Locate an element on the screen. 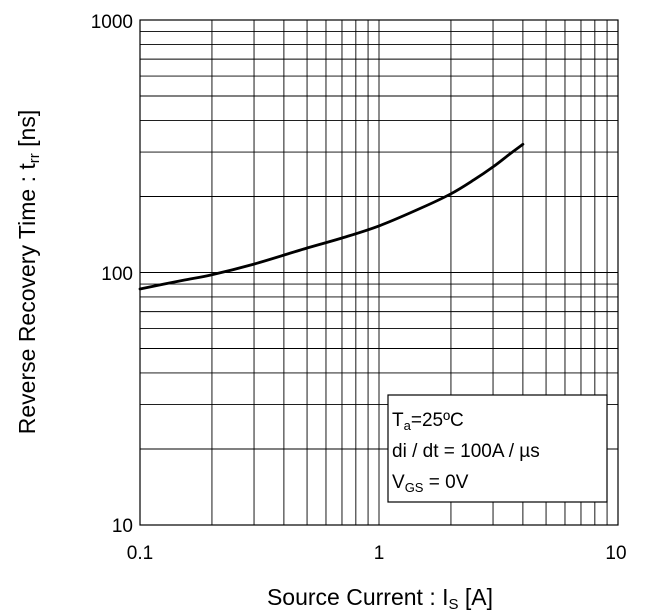 This screenshot has height=616, width=647. conditions-box: Ta=25ºC di / dt = 100A / µs VGS = 0V is located at coordinates (497, 448).